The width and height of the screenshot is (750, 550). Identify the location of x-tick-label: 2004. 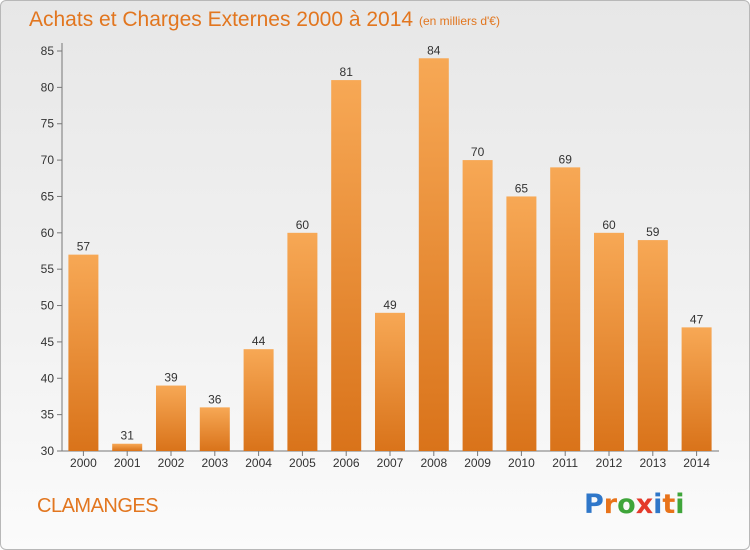
(258, 463).